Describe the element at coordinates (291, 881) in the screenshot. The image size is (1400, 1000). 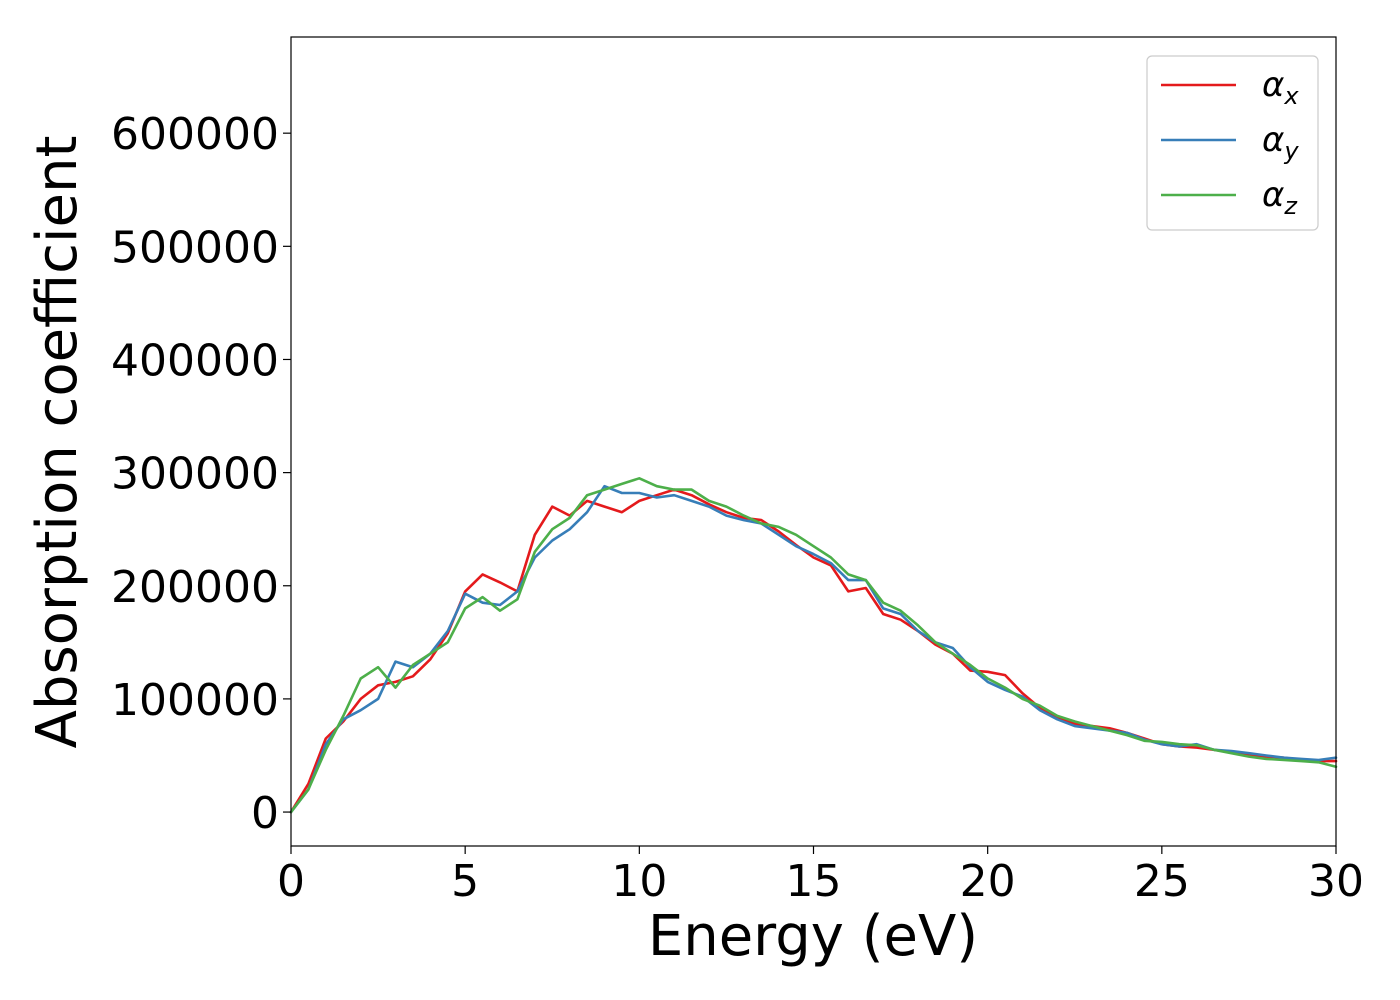
I see `x-tick-label: 0` at that location.